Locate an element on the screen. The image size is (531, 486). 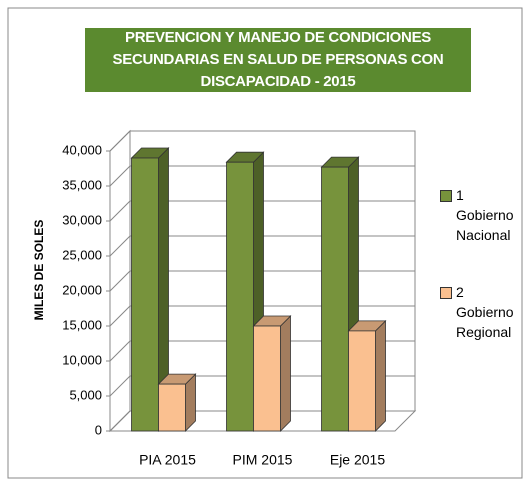
y-tick-label: 15,000 is located at coordinates (82, 324).